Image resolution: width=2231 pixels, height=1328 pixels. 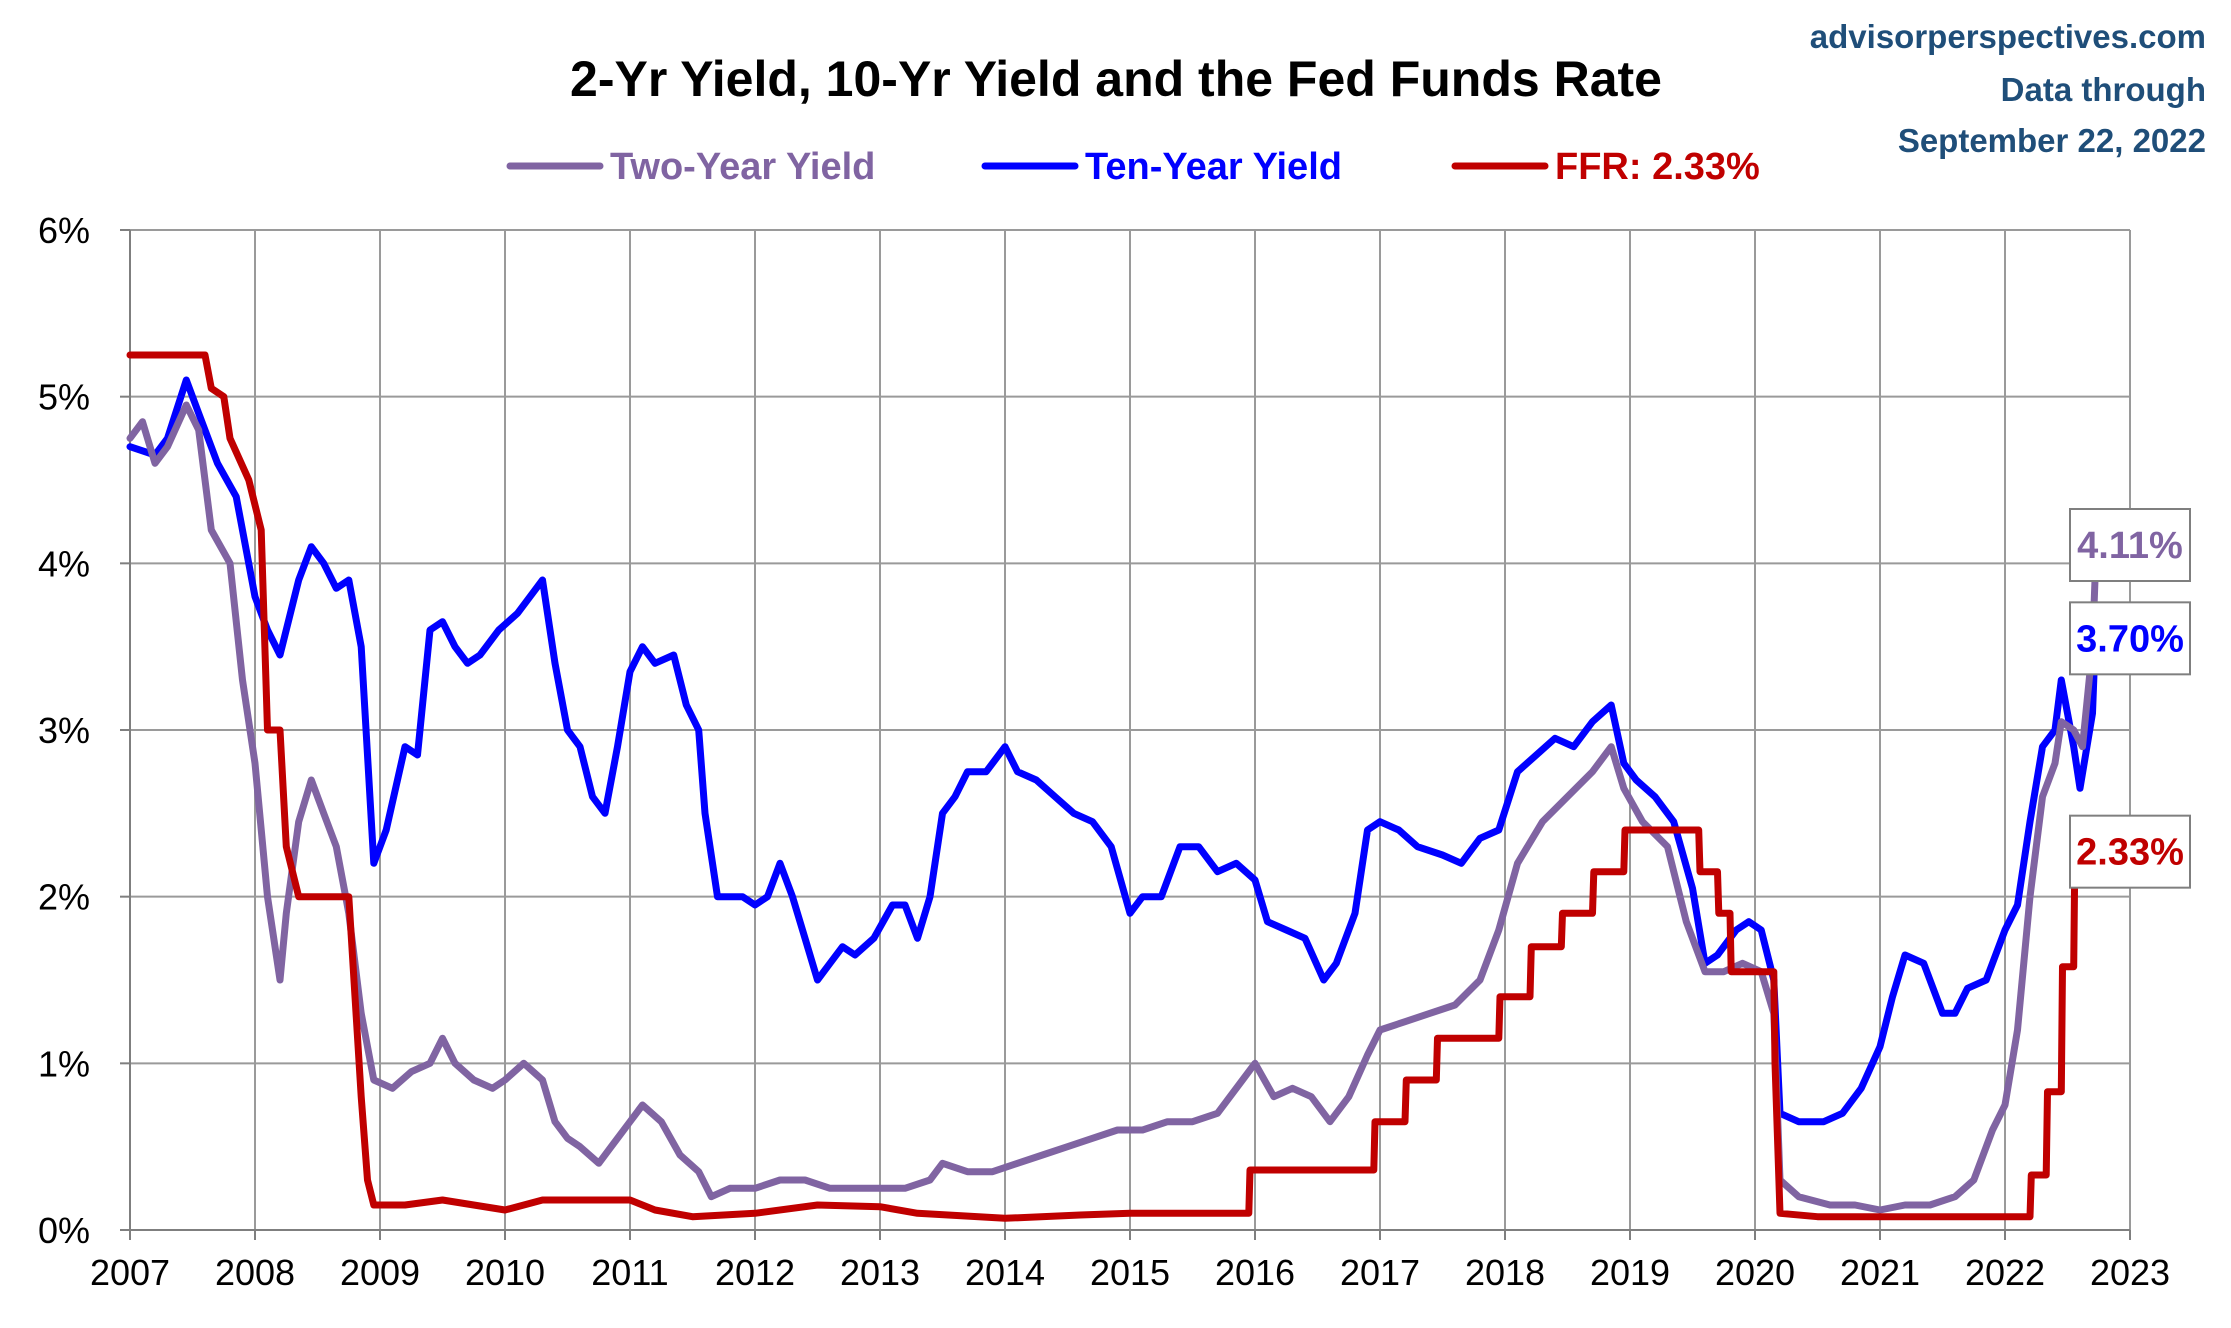 I want to click on data-through-label: Data through, so click(x=2103, y=89).